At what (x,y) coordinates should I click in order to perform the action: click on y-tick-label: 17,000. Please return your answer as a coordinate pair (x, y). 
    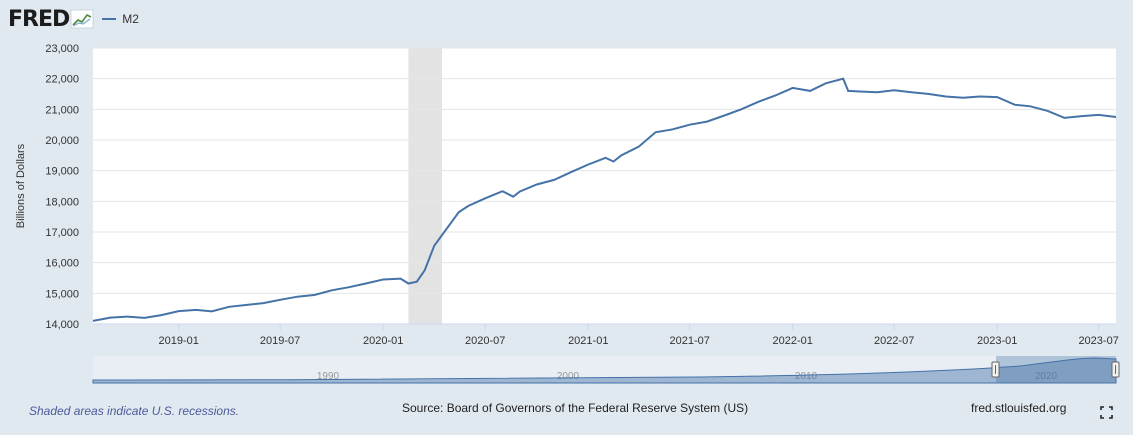
    Looking at the image, I should click on (62, 233).